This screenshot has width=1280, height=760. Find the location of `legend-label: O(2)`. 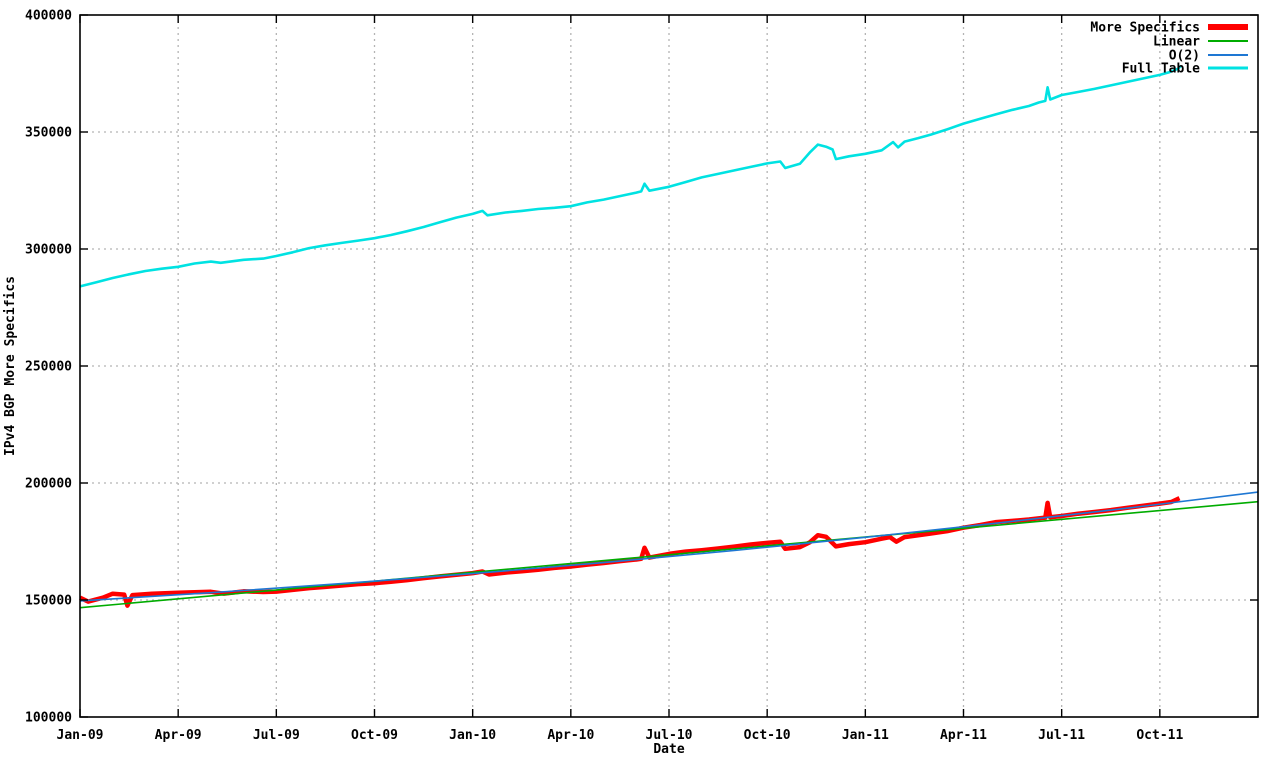

legend-label: O(2) is located at coordinates (1184, 56).